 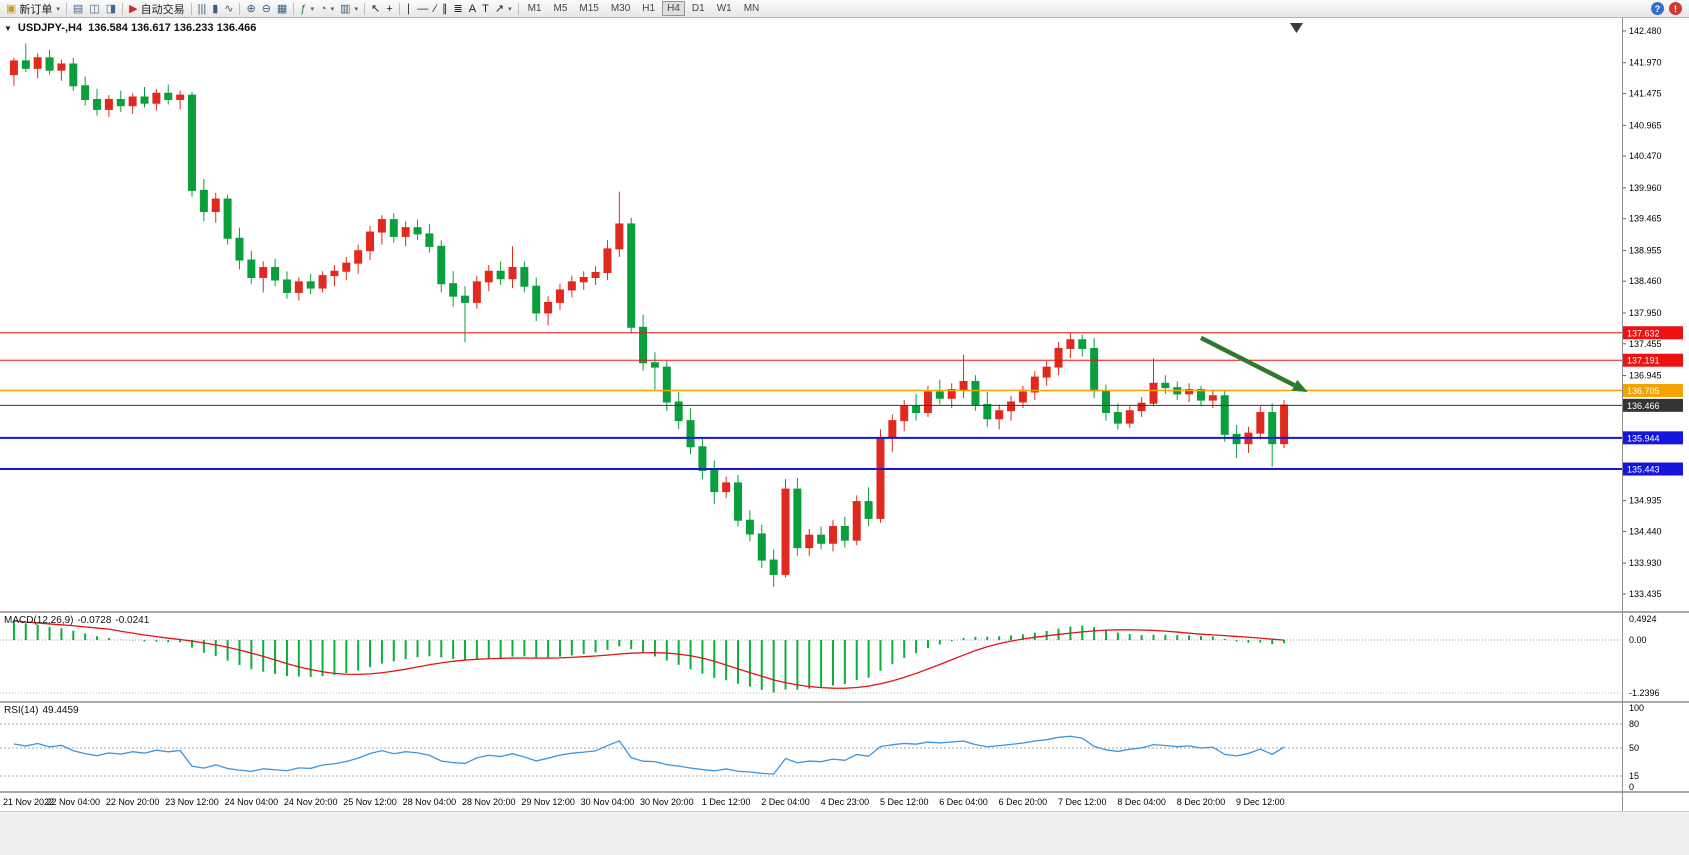 I want to click on svg-text: 6 Dec 20:00, so click(x=1023, y=802).